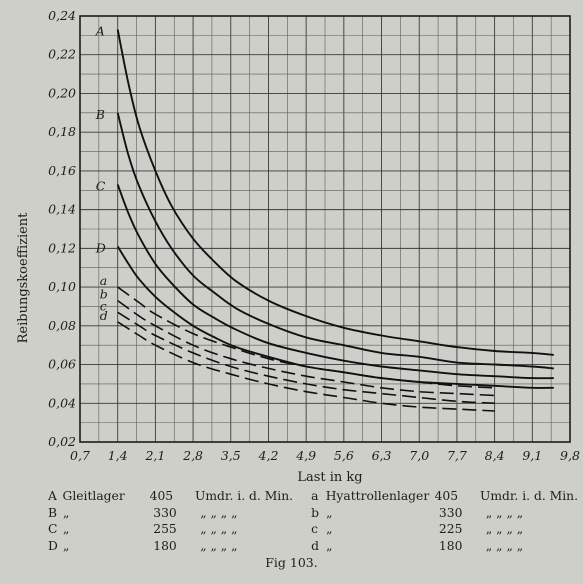 This screenshot has width=583, height=584. I want to click on legend-key: A, so click(52, 496).